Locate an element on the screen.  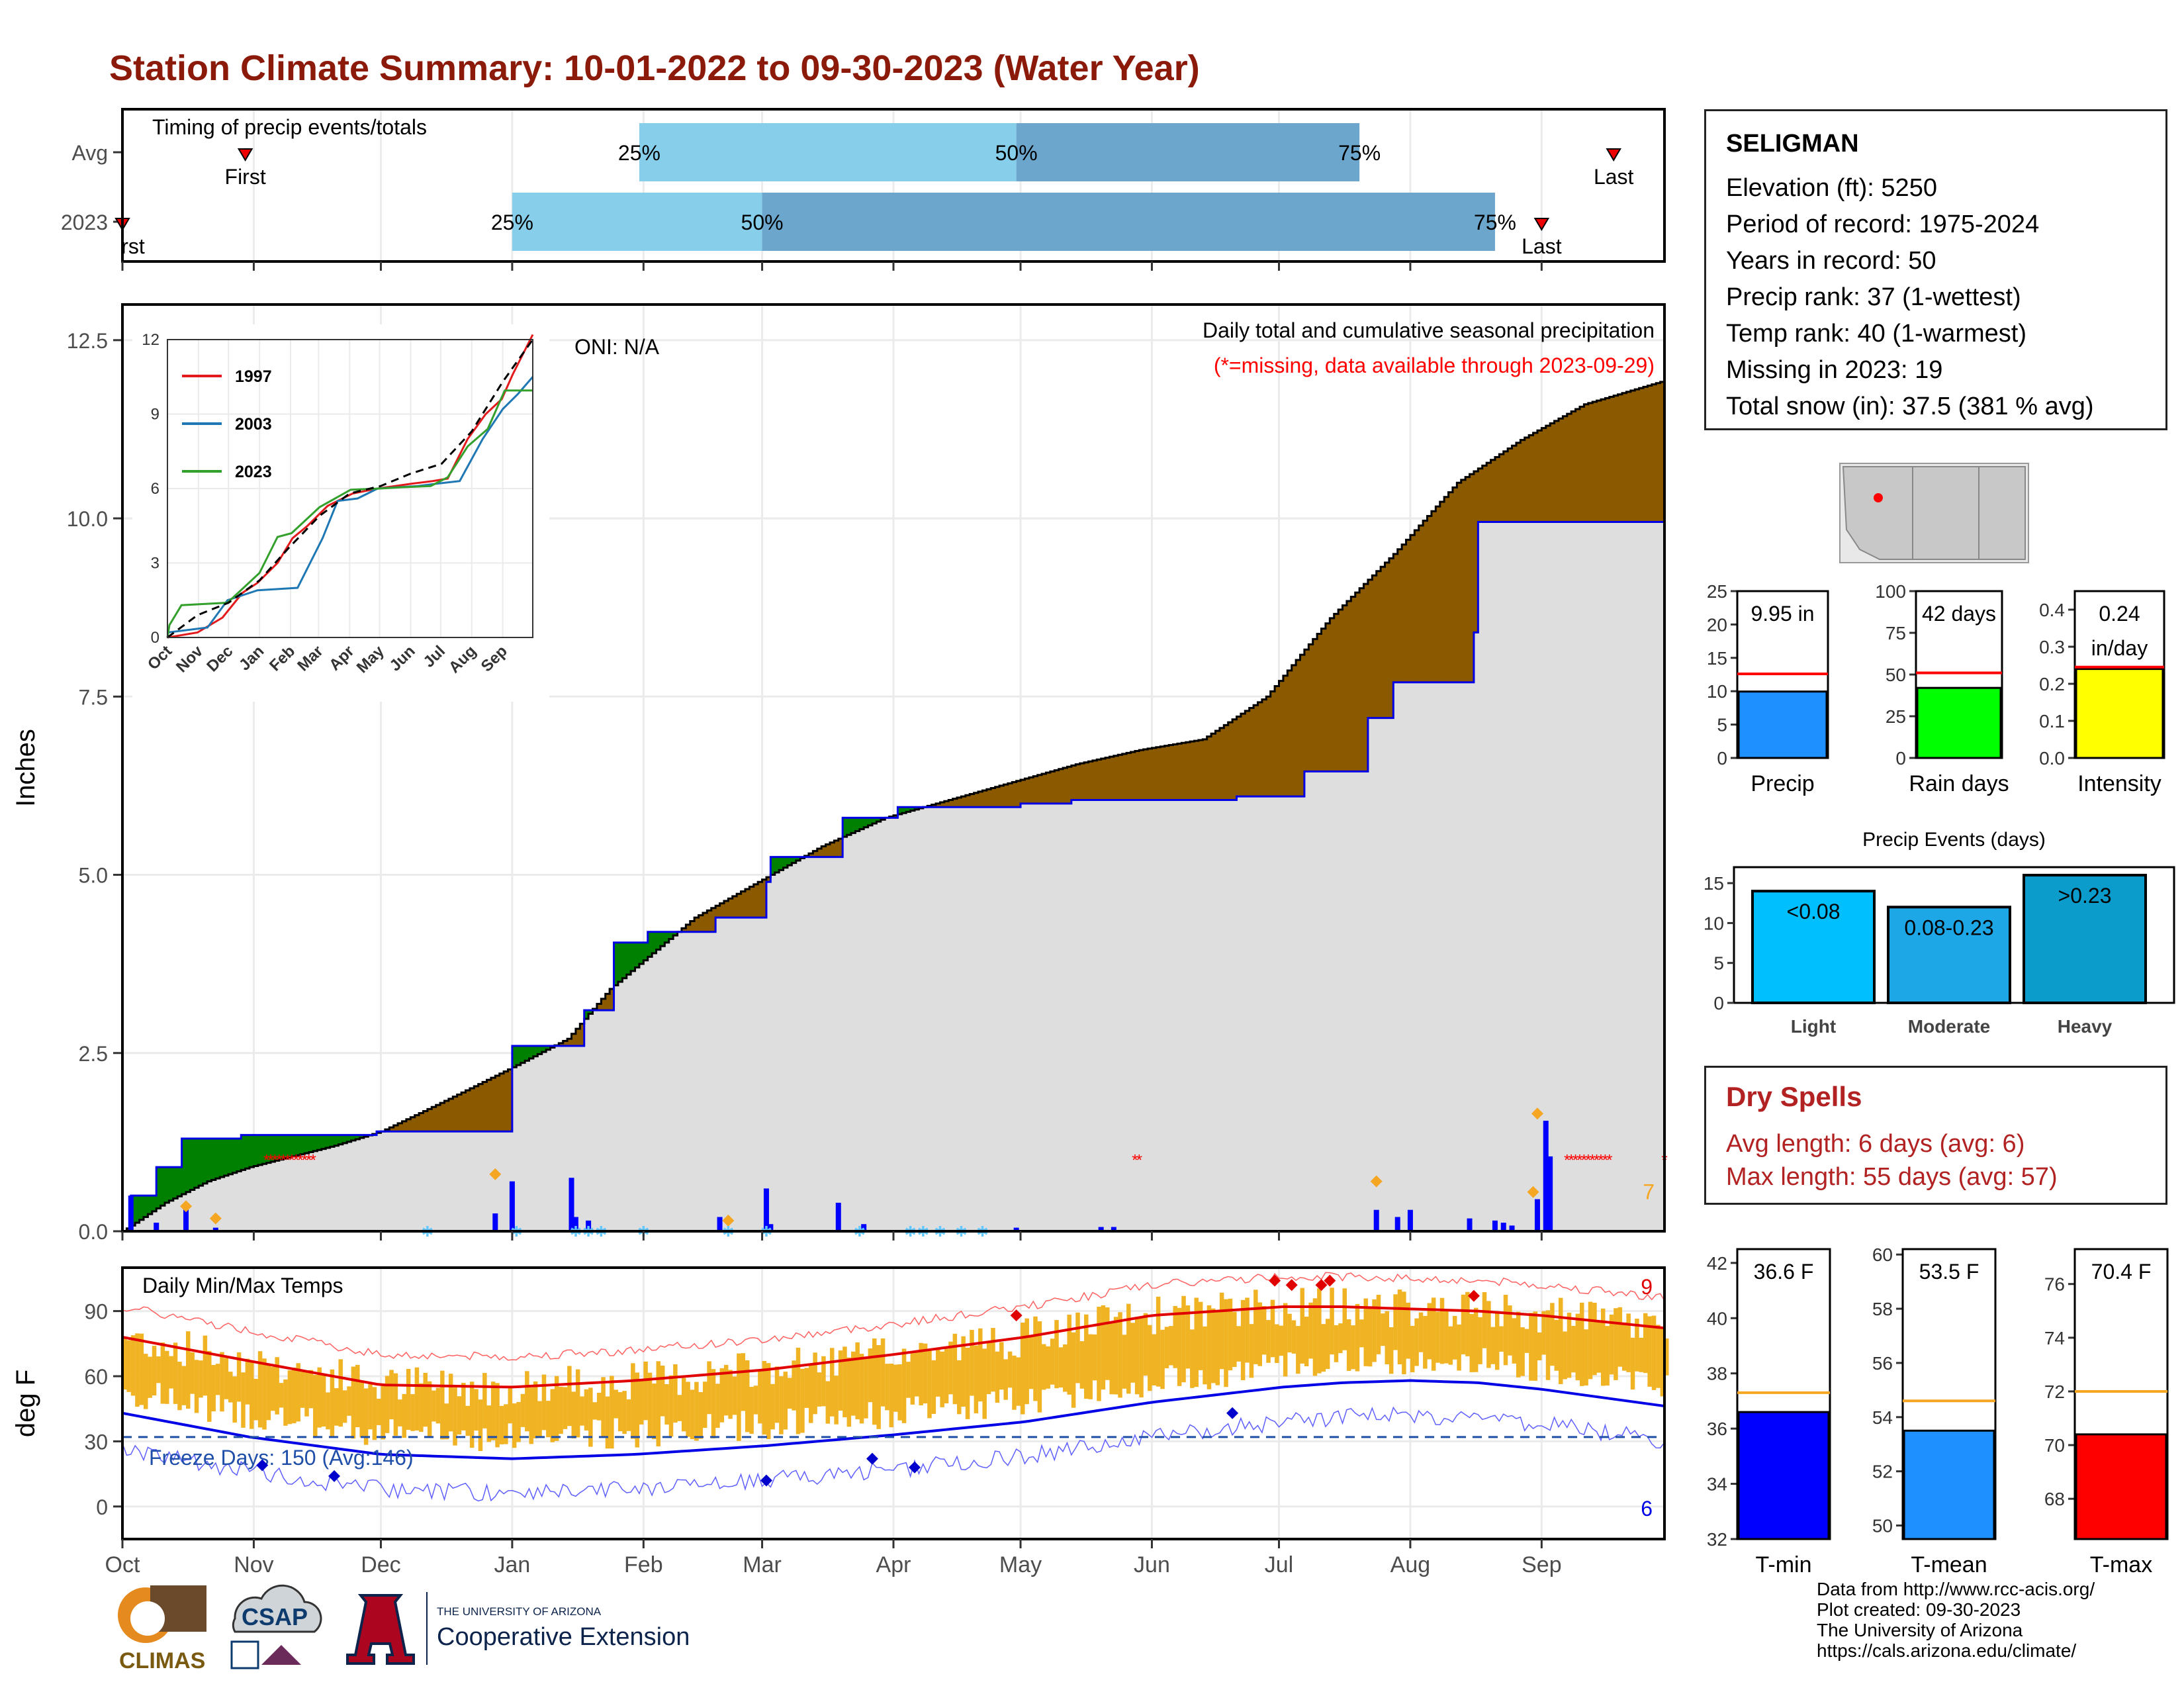
events-ytick-label: 5 is located at coordinates (1718, 963).